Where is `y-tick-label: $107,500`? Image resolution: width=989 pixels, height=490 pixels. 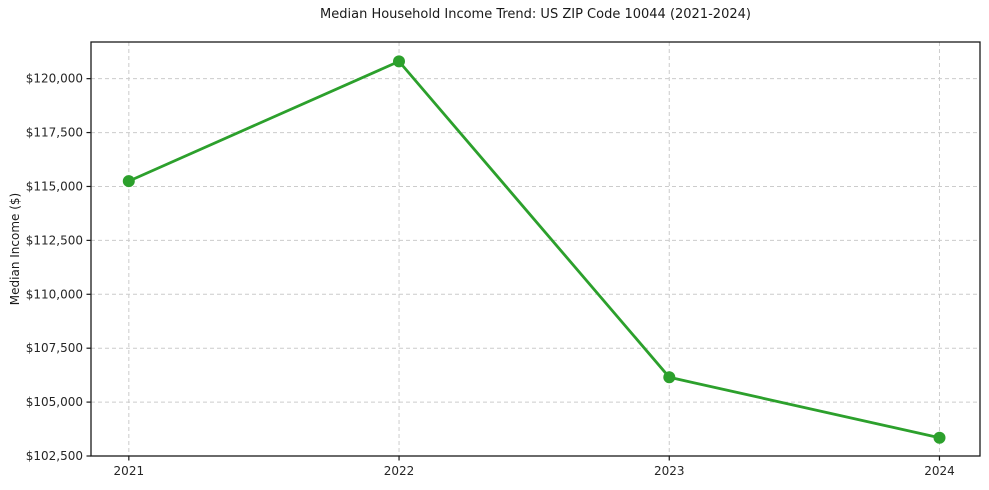
y-tick-label: $107,500 is located at coordinates (54, 348).